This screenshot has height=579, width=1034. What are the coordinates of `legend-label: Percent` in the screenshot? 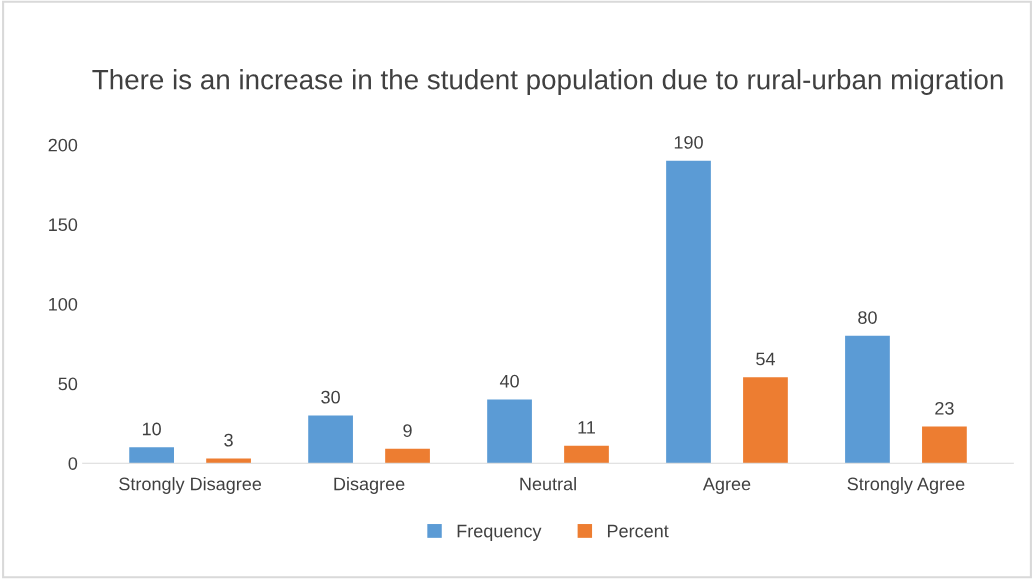 It's located at (638, 531).